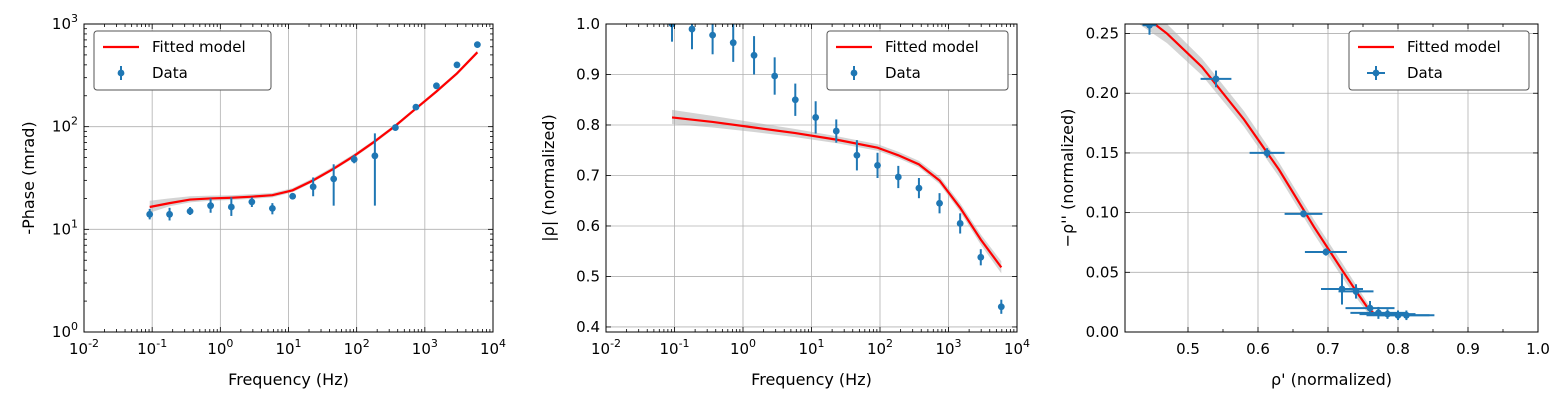 Image resolution: width=1568 pixels, height=406 pixels. What do you see at coordinates (588, 125) in the screenshot?
I see `y-tick-label: 0.8` at bounding box center [588, 125].